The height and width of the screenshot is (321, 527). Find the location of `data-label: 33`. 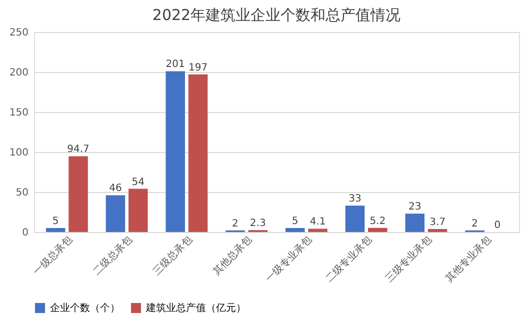

data-label: 33 is located at coordinates (355, 199).